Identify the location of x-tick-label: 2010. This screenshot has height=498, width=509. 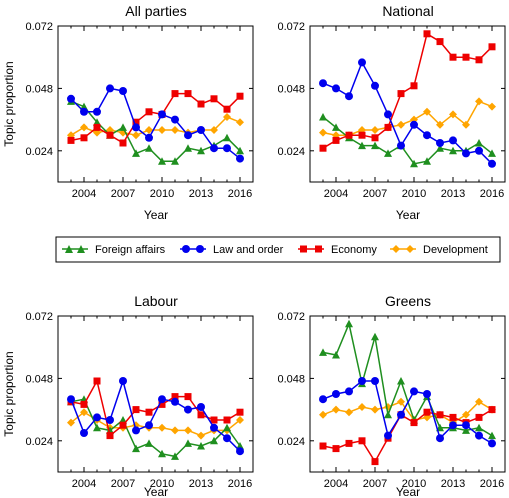
(414, 194).